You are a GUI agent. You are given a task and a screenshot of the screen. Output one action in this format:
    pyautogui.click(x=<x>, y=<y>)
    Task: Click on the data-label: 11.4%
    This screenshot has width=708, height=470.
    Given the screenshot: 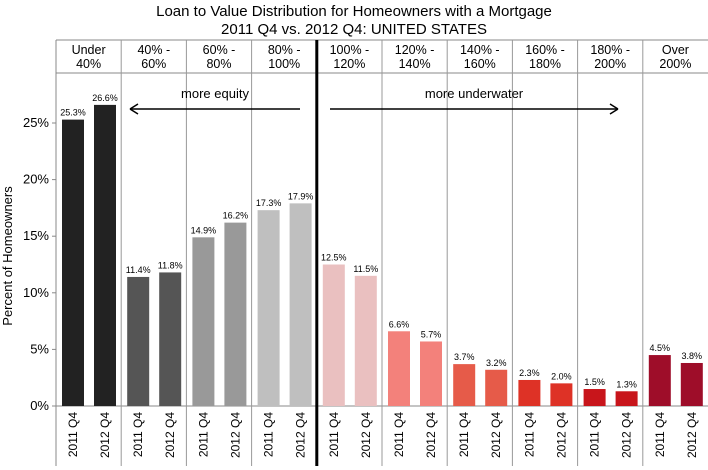 What is the action you would take?
    pyautogui.click(x=138, y=270)
    